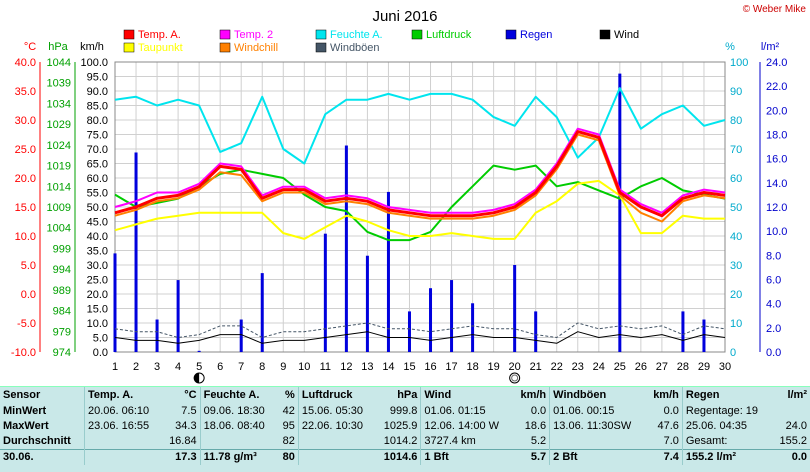 This screenshot has height=472, width=810. What do you see at coordinates (160, 48) in the screenshot?
I see `legend-label: Taupunkt` at bounding box center [160, 48].